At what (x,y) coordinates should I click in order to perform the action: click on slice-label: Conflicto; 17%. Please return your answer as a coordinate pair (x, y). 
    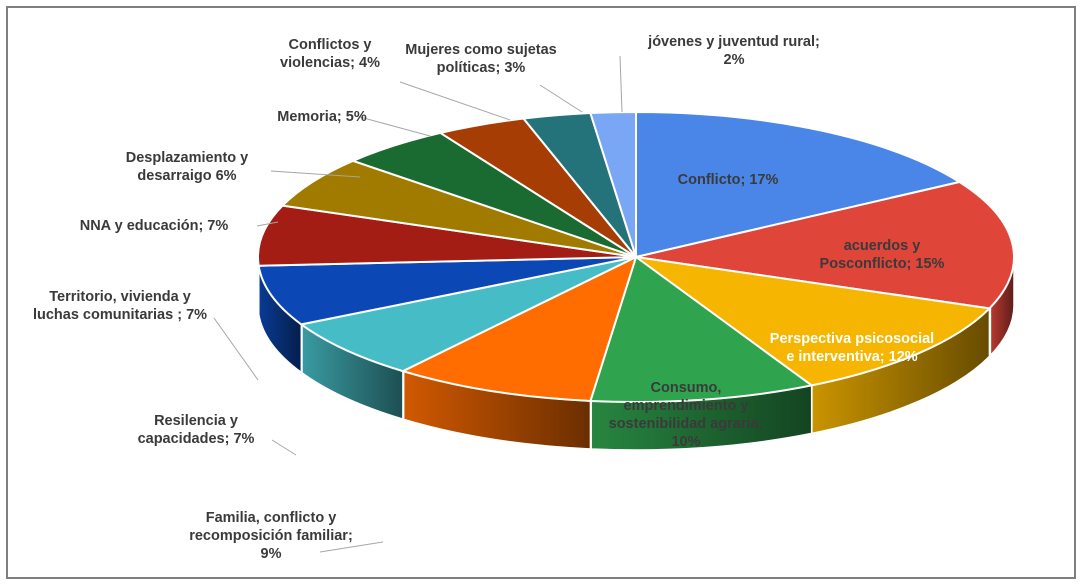
    Looking at the image, I should click on (728, 180).